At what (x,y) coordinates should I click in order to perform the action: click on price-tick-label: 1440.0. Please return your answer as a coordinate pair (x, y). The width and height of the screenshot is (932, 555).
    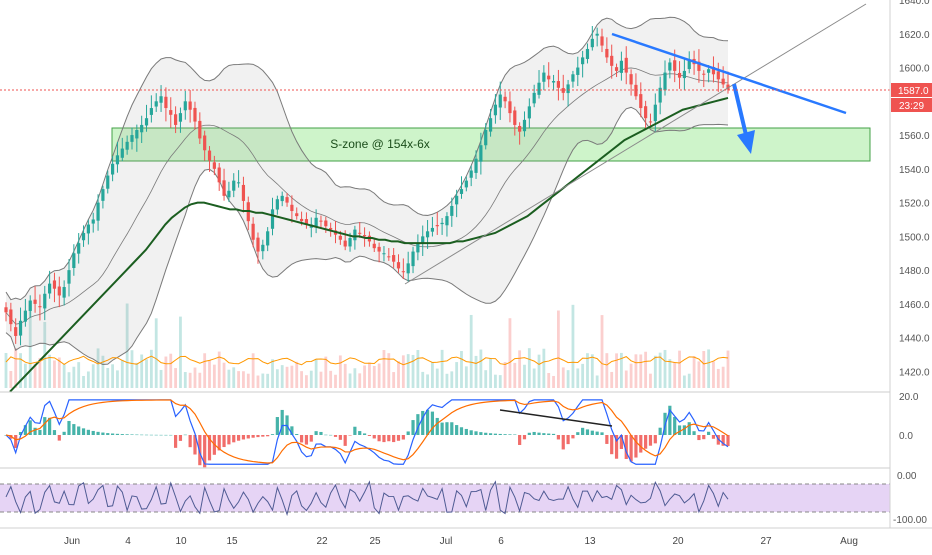
    Looking at the image, I should click on (914, 339).